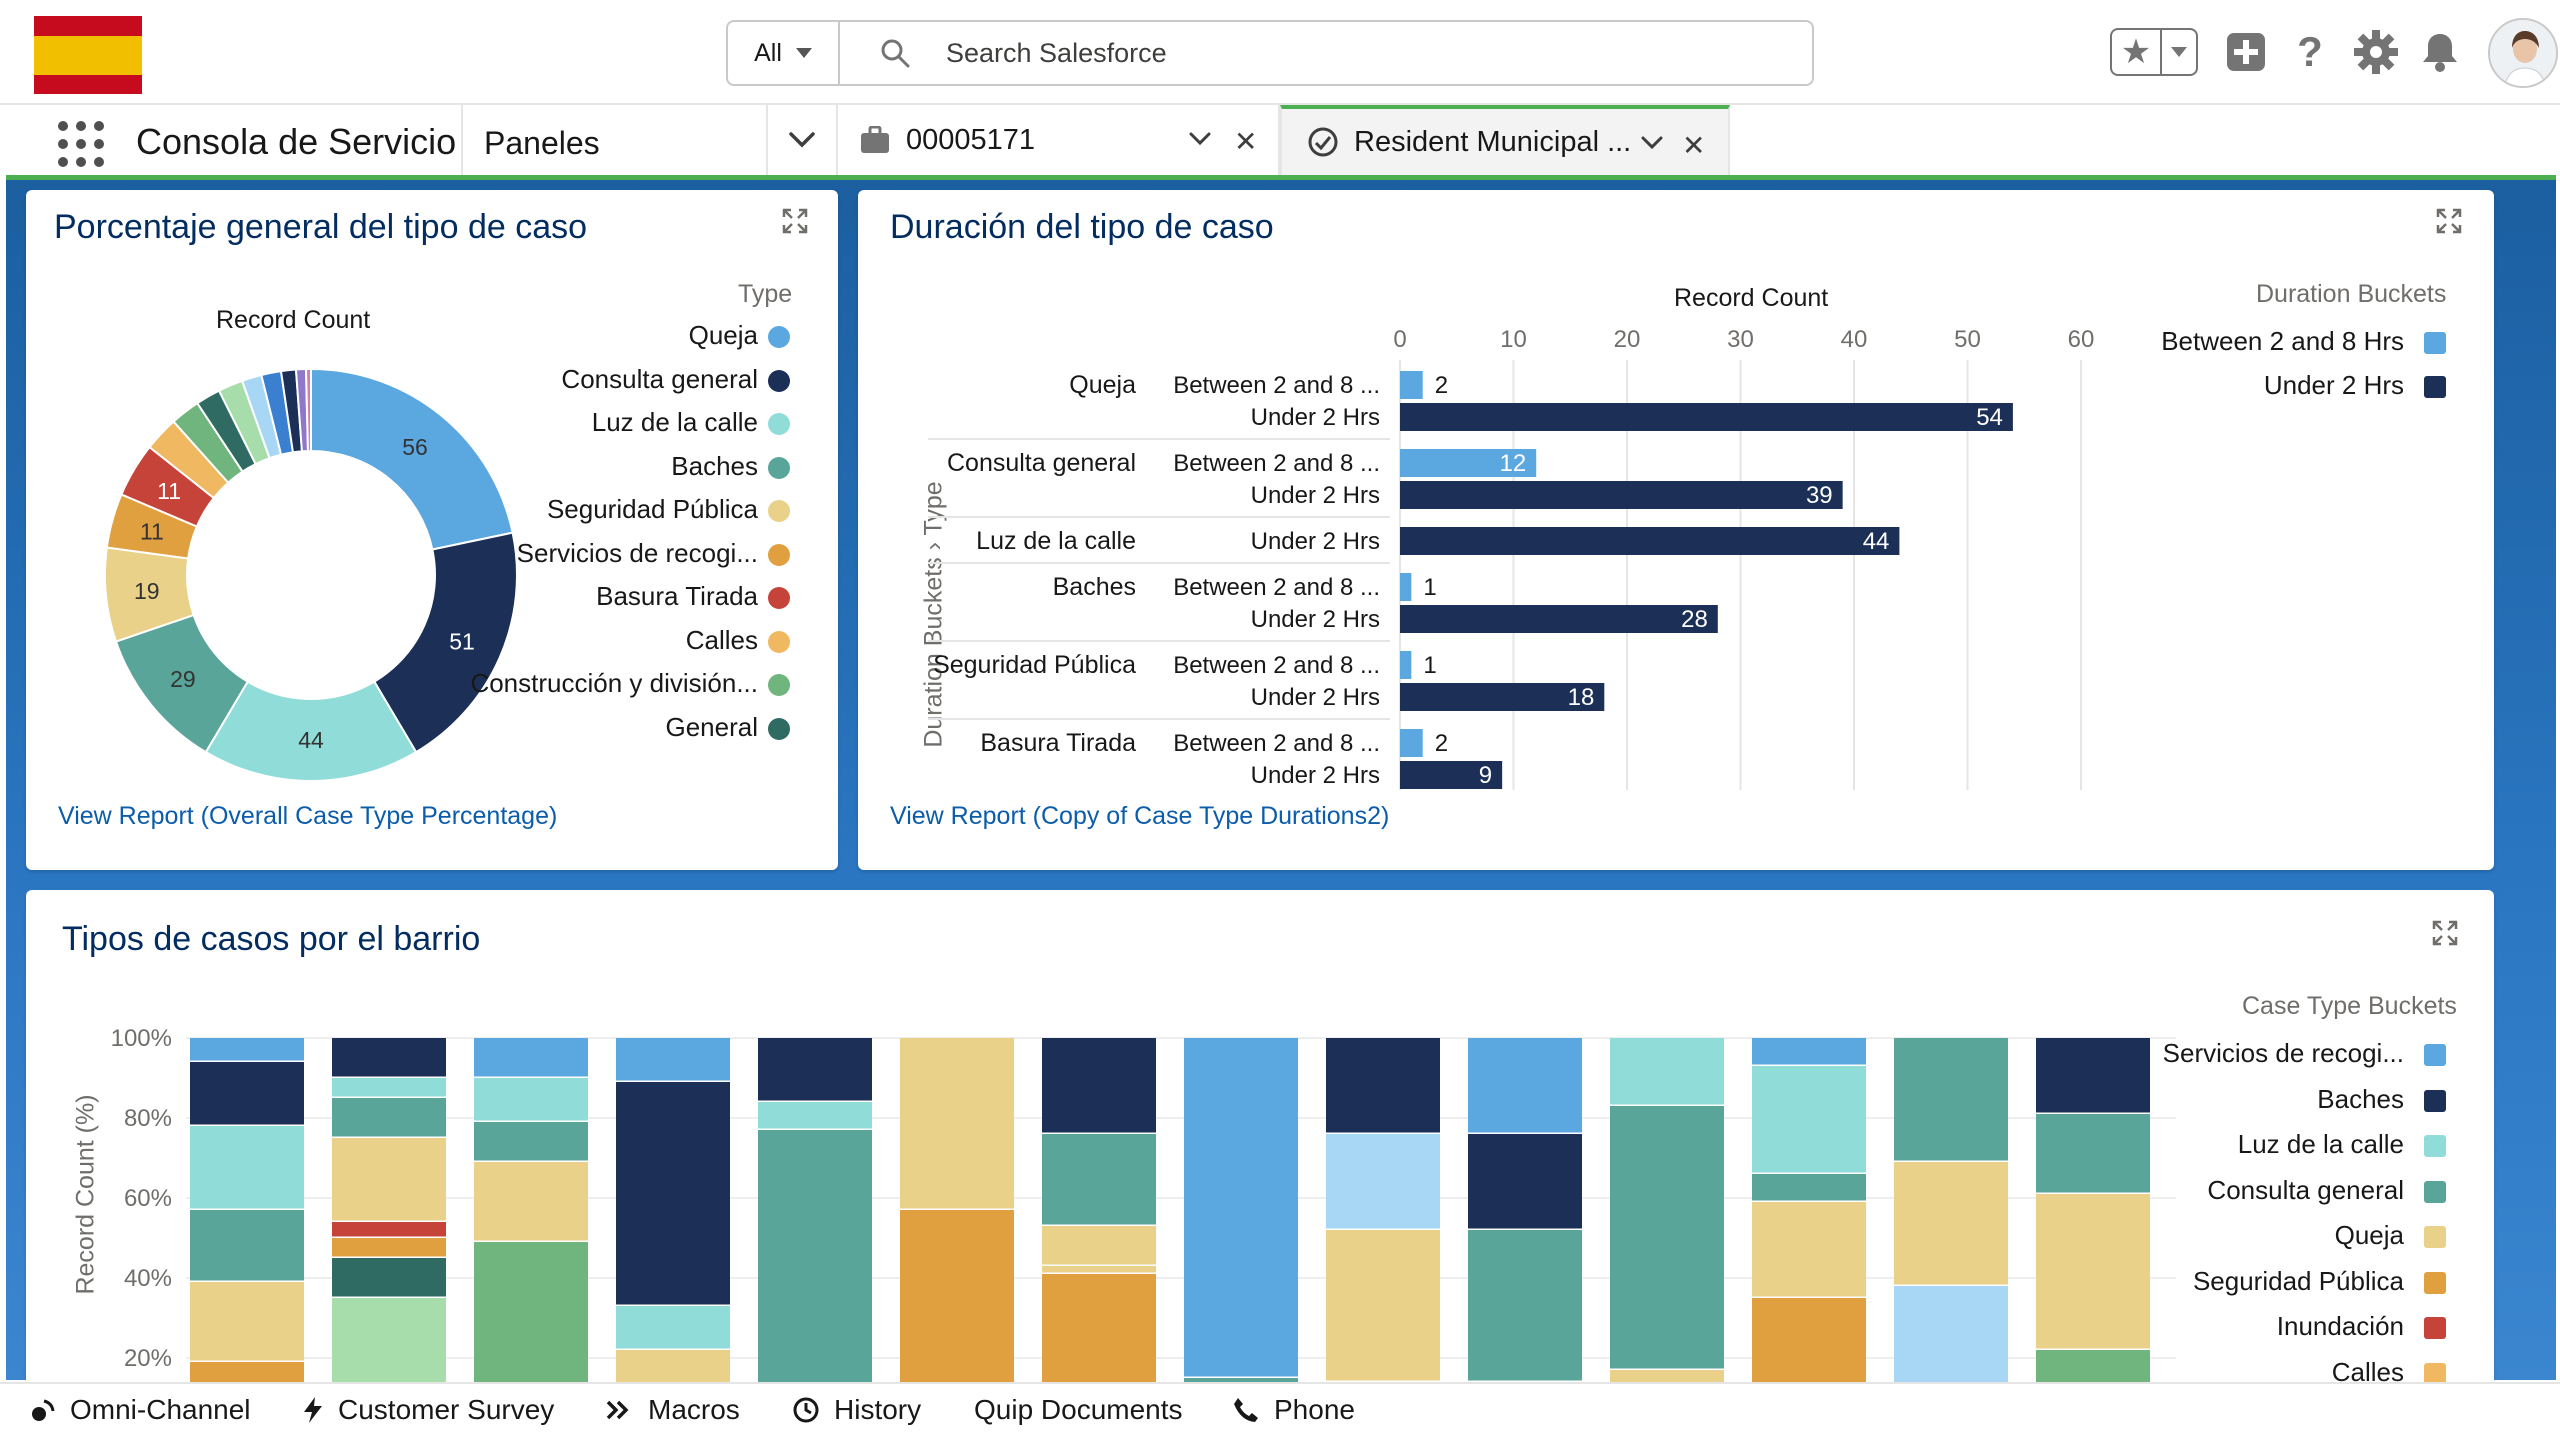 This screenshot has height=1434, width=2560. What do you see at coordinates (1058, 140) in the screenshot?
I see `workspace-tab-case: 00005171 ✕` at bounding box center [1058, 140].